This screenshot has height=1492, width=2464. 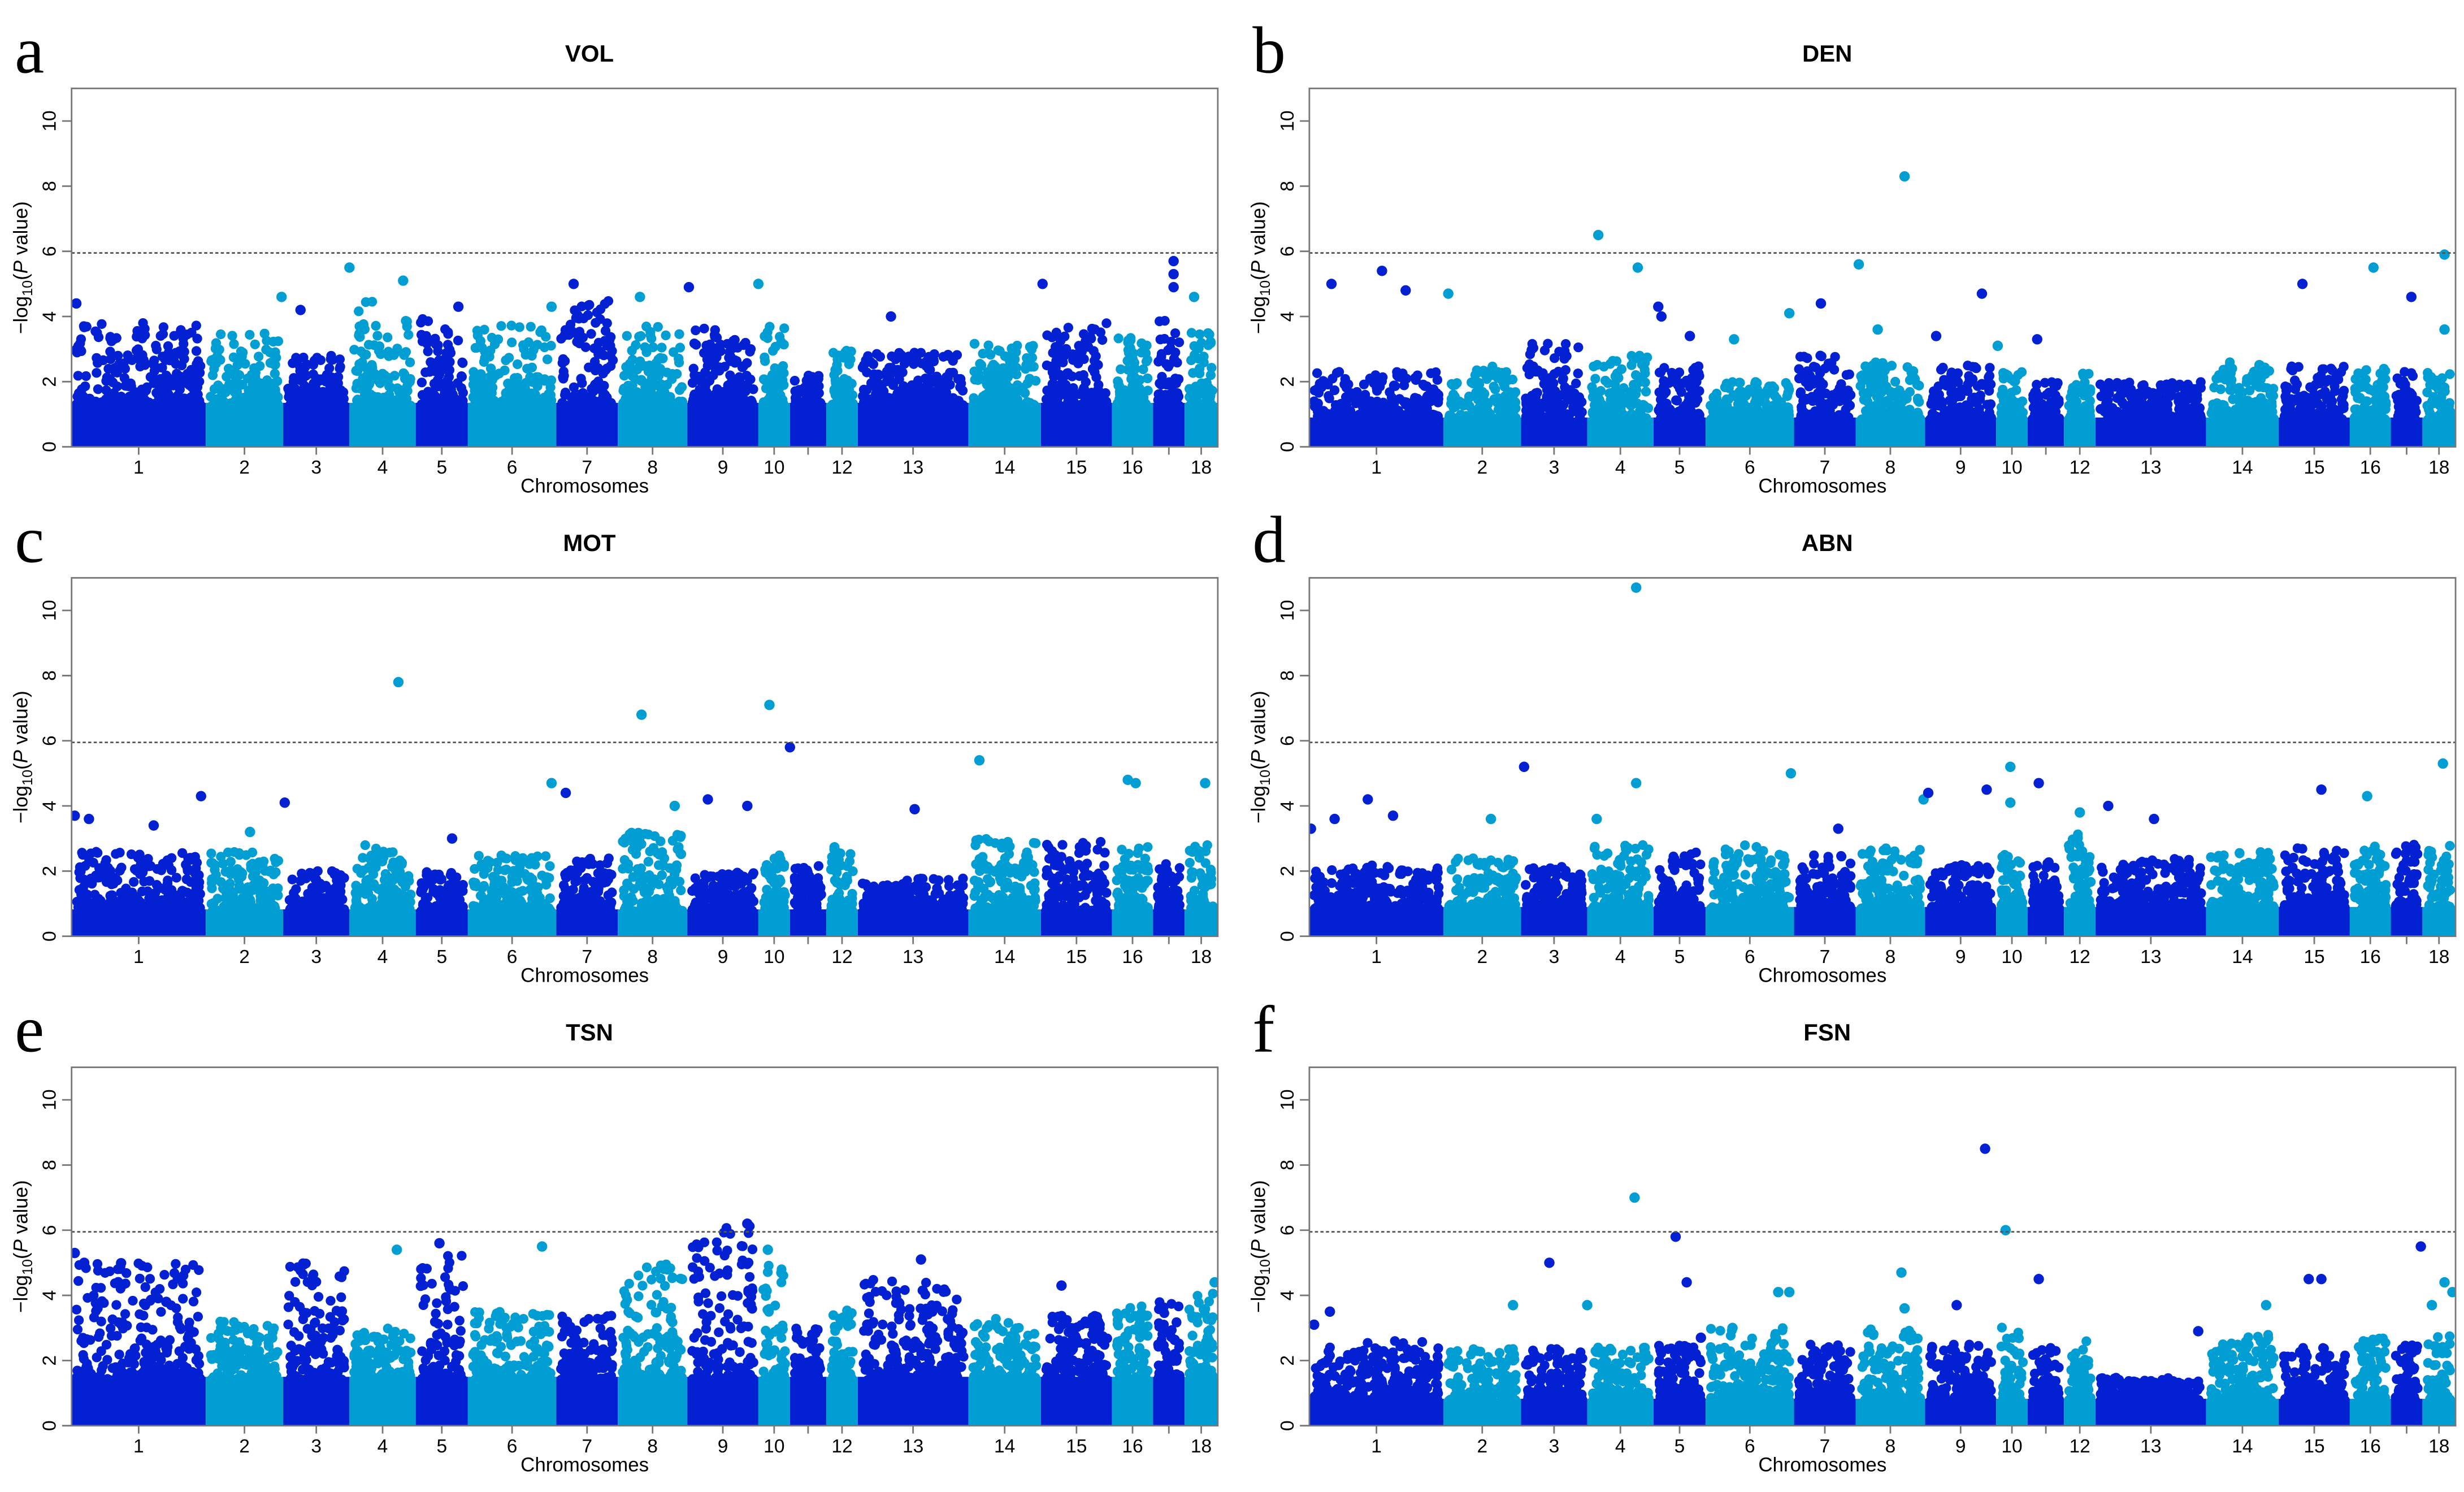 I want to click on x-tick-label: 2, so click(x=1482, y=468).